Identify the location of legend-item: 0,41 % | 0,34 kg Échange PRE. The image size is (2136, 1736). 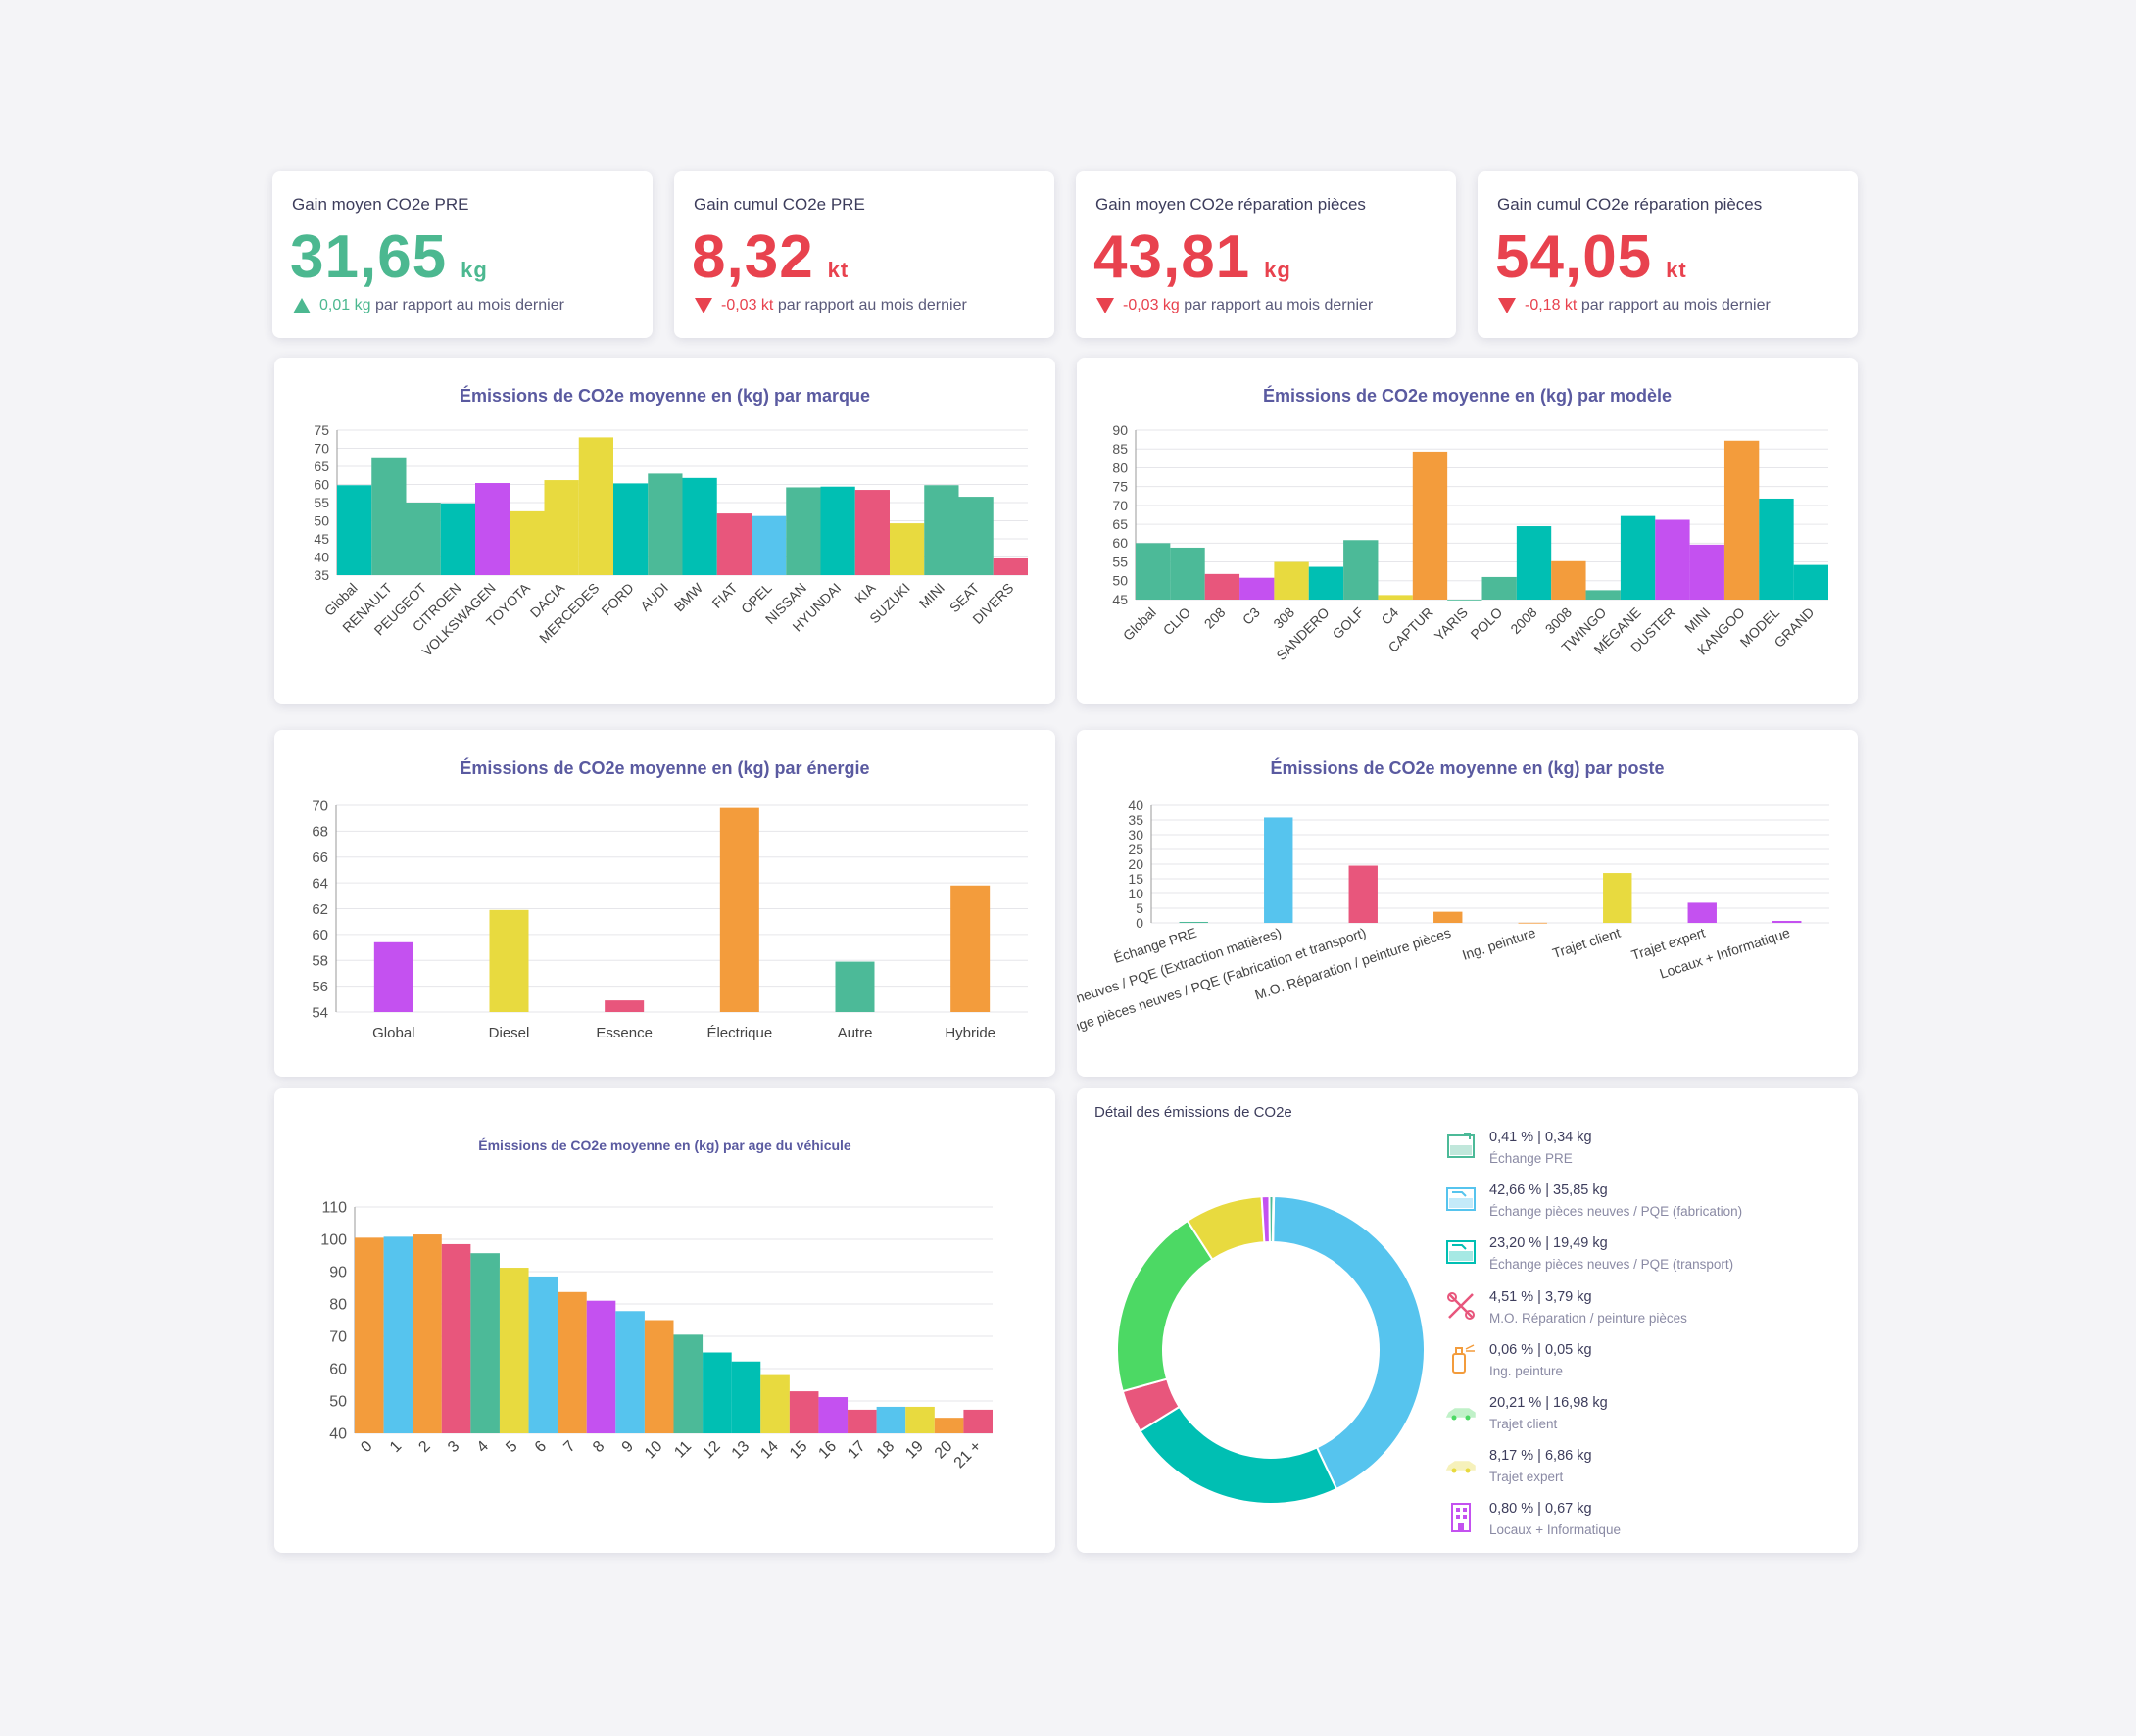
(1518, 1154).